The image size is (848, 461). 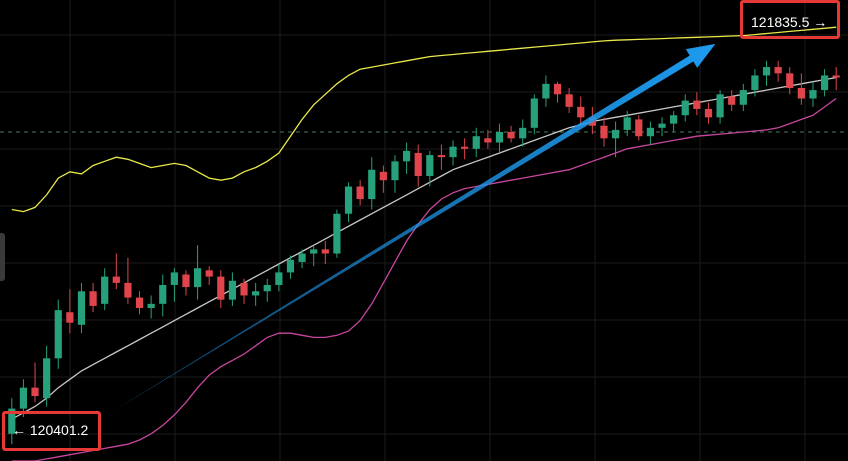 I want to click on low-price-highlight-box, so click(x=51, y=431).